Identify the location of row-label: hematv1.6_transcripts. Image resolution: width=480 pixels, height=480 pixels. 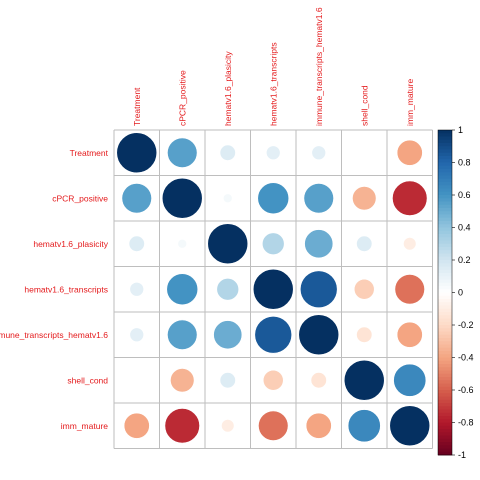
(66, 289).